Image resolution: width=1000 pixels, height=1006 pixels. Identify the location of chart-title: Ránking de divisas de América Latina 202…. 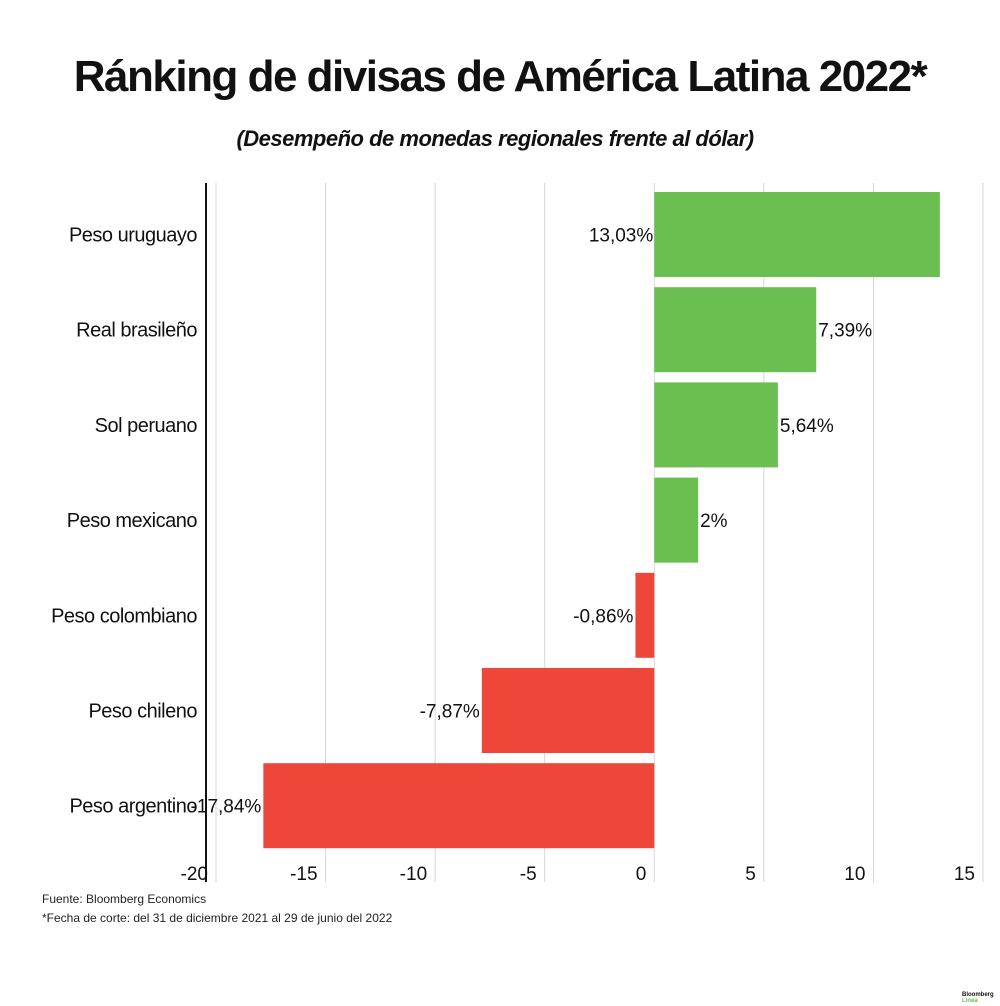
(500, 76).